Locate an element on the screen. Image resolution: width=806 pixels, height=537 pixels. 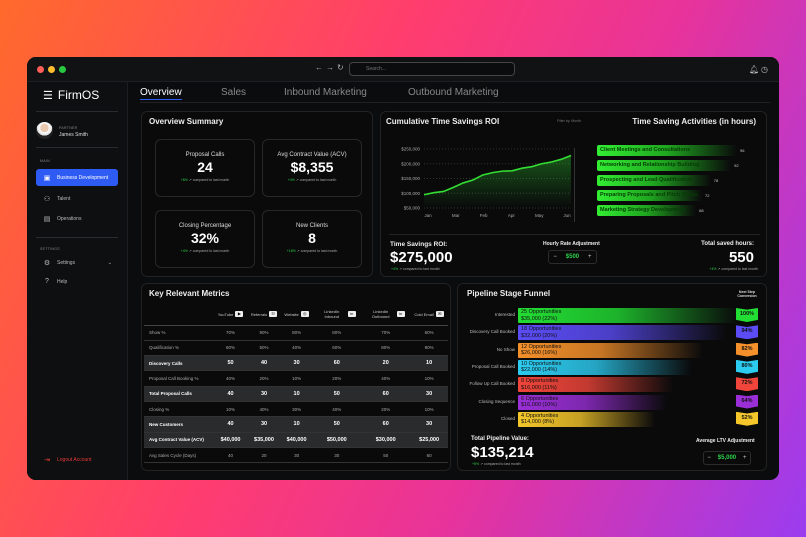
series-line is located at coordinates (497, 175).